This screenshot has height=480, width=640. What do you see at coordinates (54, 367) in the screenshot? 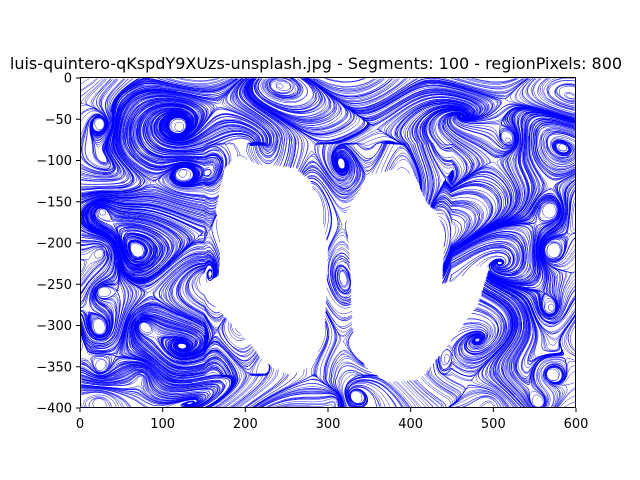
I see `y-tick-label: −350` at bounding box center [54, 367].